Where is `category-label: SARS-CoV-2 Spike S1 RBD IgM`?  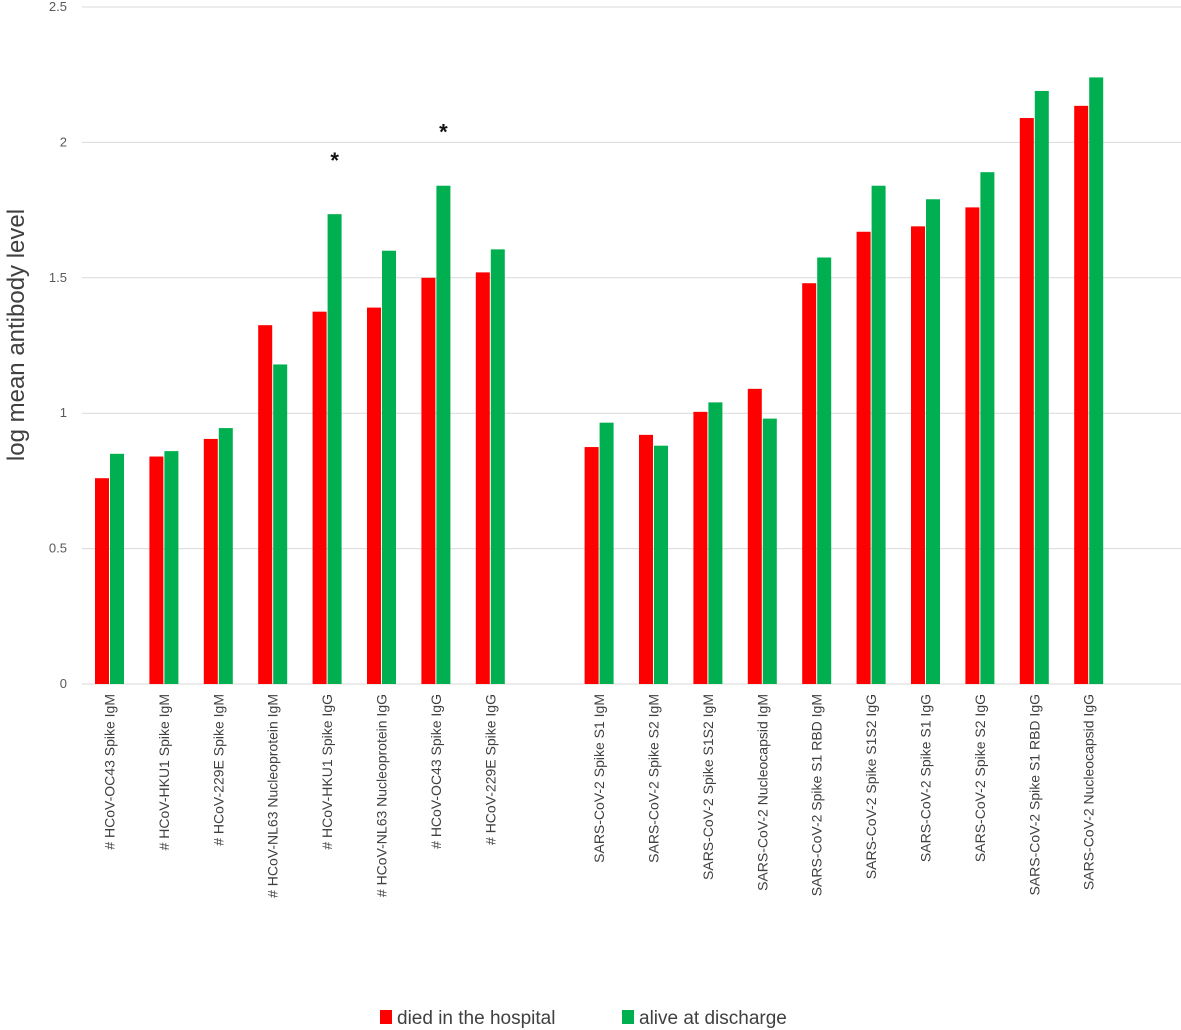 category-label: SARS-CoV-2 Spike S1 RBD IgM is located at coordinates (817, 795).